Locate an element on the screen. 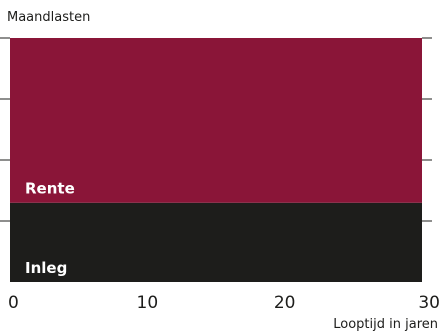 The image size is (442, 336). y-axis-label: Maandlasten is located at coordinates (49, 17).